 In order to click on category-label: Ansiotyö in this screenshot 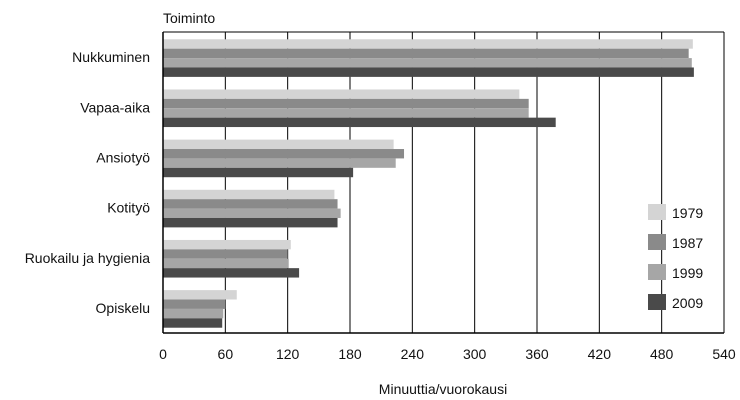, I will do `click(123, 157)`.